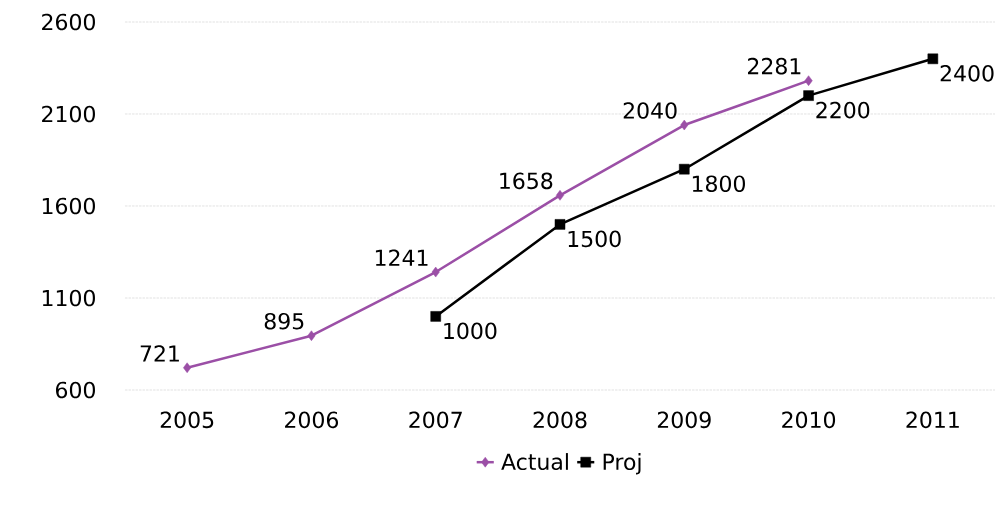 This screenshot has width=1007, height=520. I want to click on y-tick-label: 1600, so click(68, 206).